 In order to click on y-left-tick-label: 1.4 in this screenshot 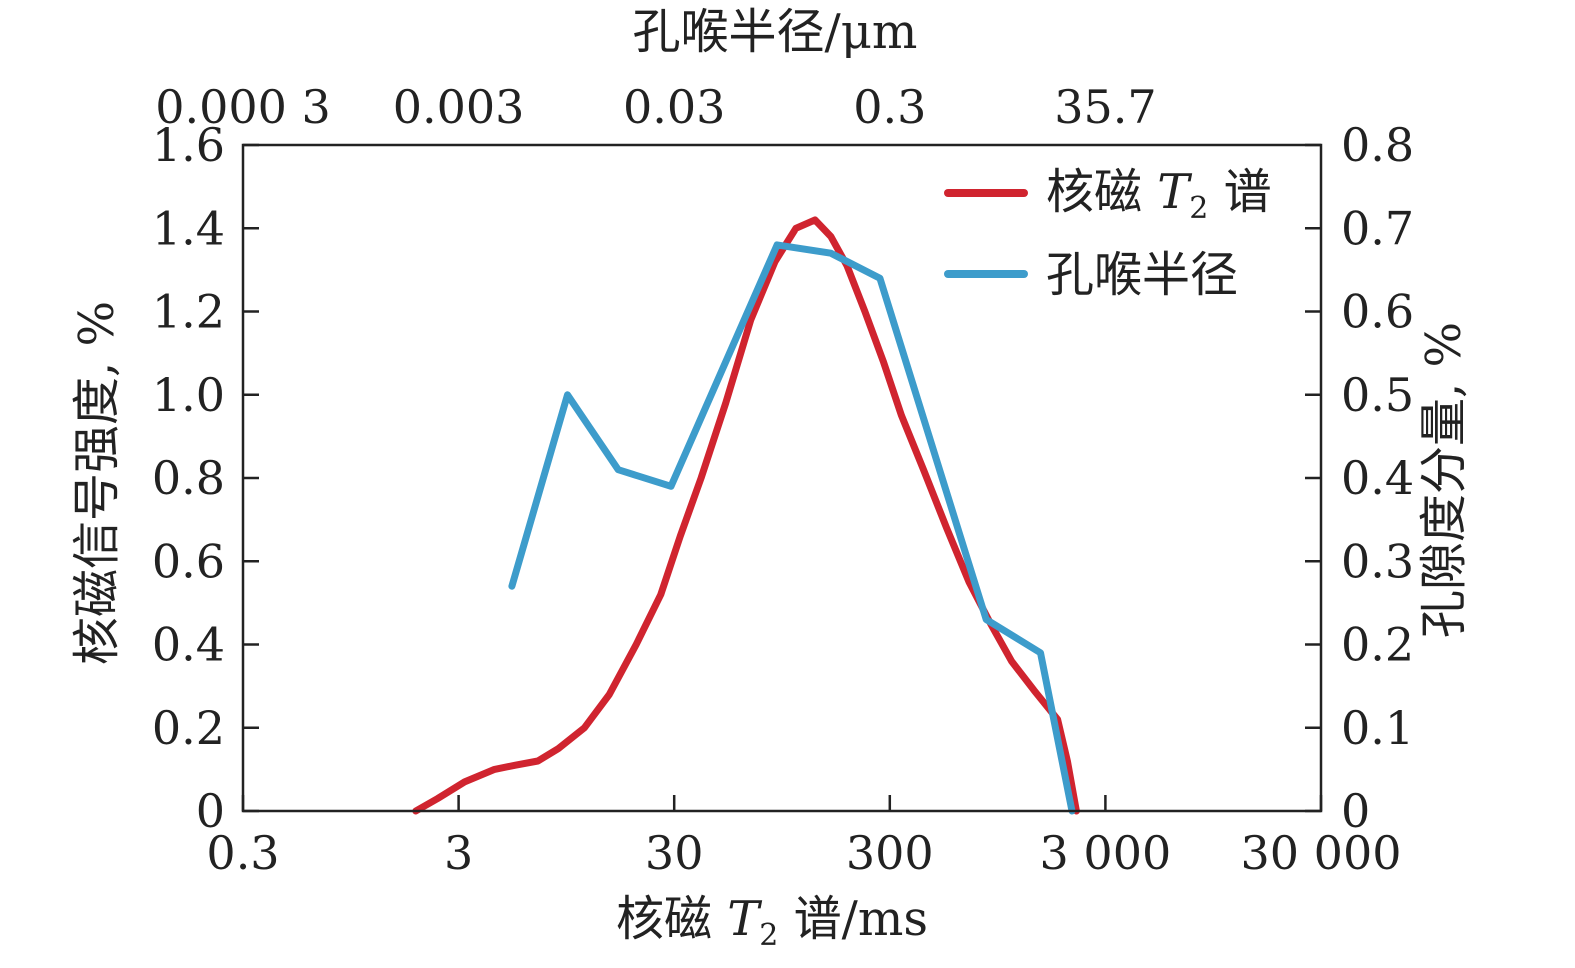, I will do `click(188, 228)`.